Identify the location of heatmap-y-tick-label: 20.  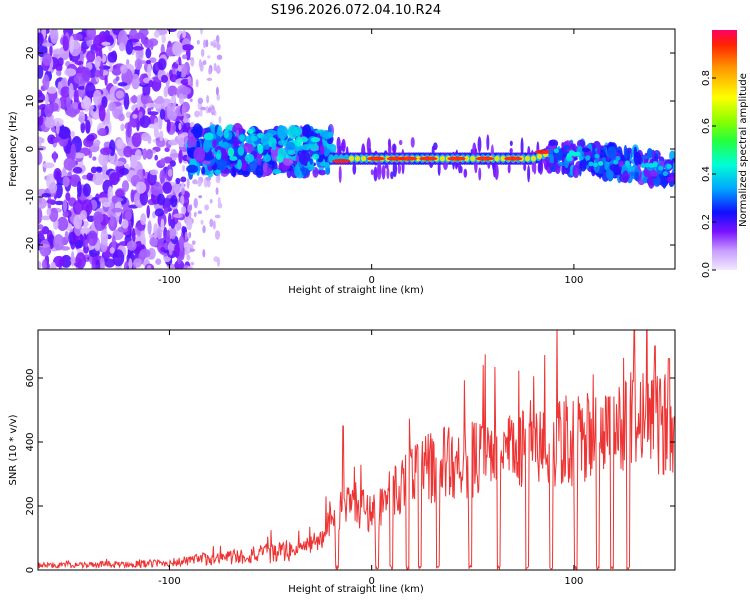
(30, 53).